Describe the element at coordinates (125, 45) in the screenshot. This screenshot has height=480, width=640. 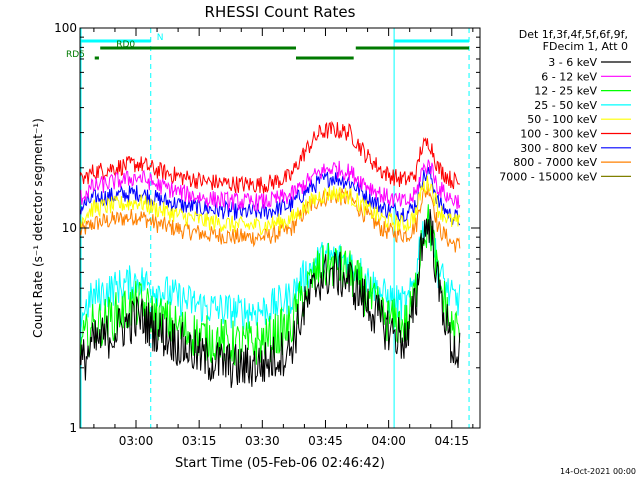
I see `flag-label-rd0: RD0` at that location.